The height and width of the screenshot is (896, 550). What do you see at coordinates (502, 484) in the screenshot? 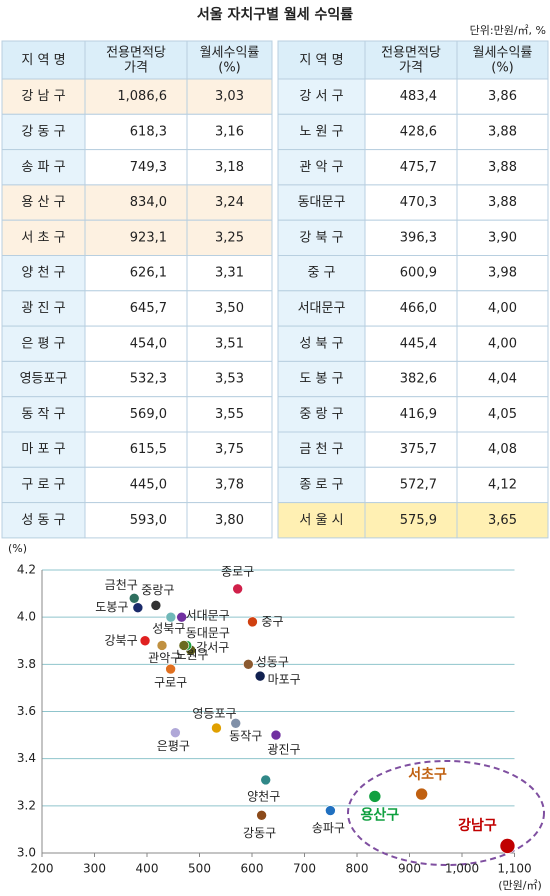
I see `cell-text: 4,12` at bounding box center [502, 484].